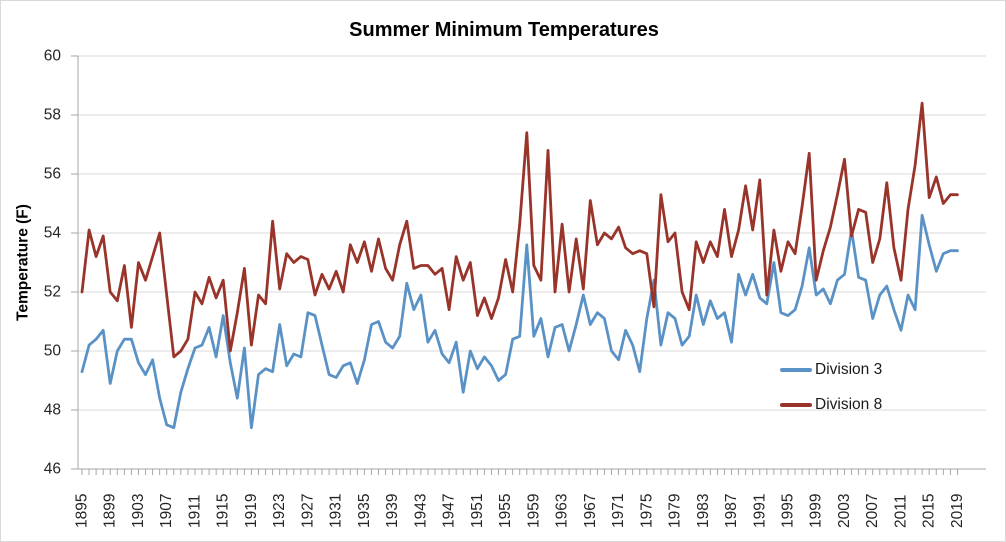 The image size is (1006, 542). I want to click on x-tick-label: 1927, so click(307, 511).